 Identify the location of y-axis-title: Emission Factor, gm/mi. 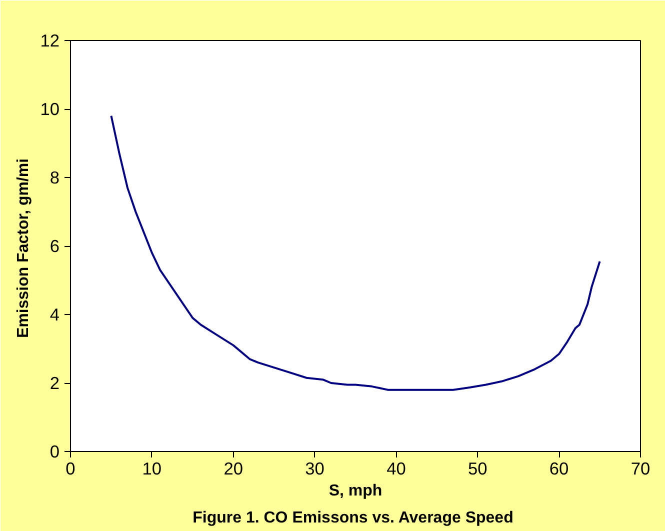
(23, 248).